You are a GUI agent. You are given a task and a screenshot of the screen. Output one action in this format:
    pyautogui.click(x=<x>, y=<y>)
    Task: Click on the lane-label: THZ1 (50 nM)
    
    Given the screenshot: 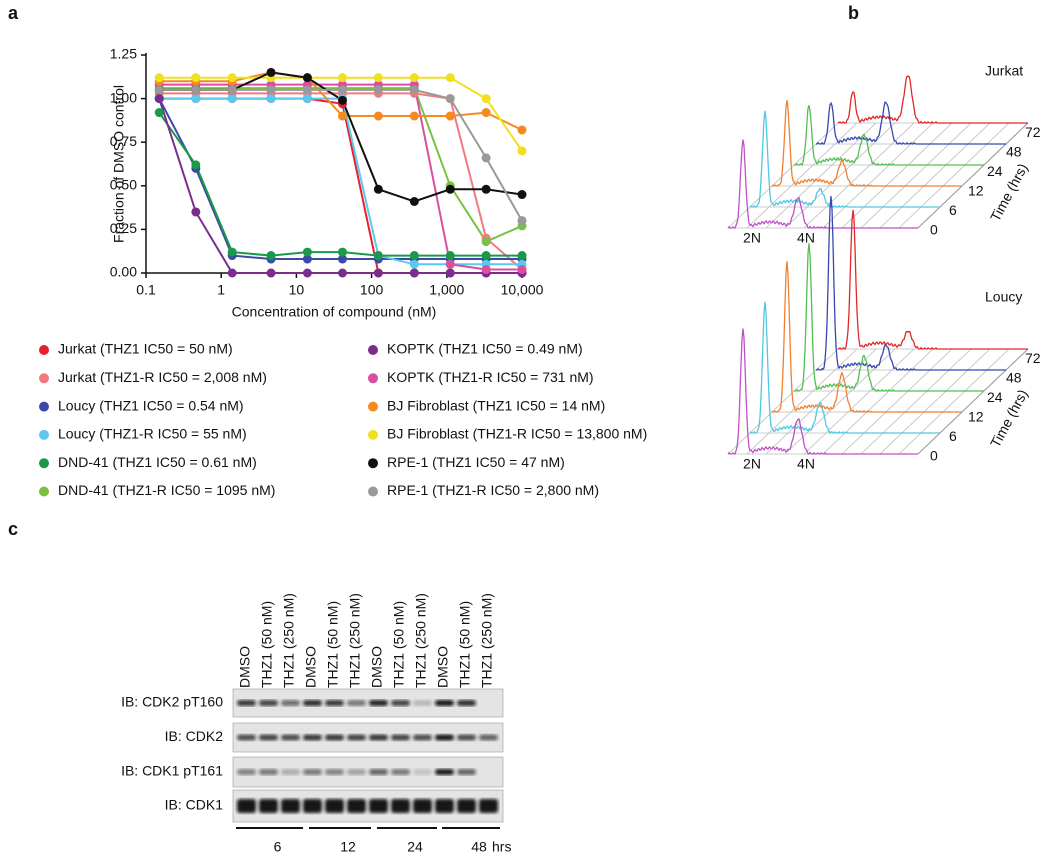 What is the action you would take?
    pyautogui.click(x=267, y=644)
    